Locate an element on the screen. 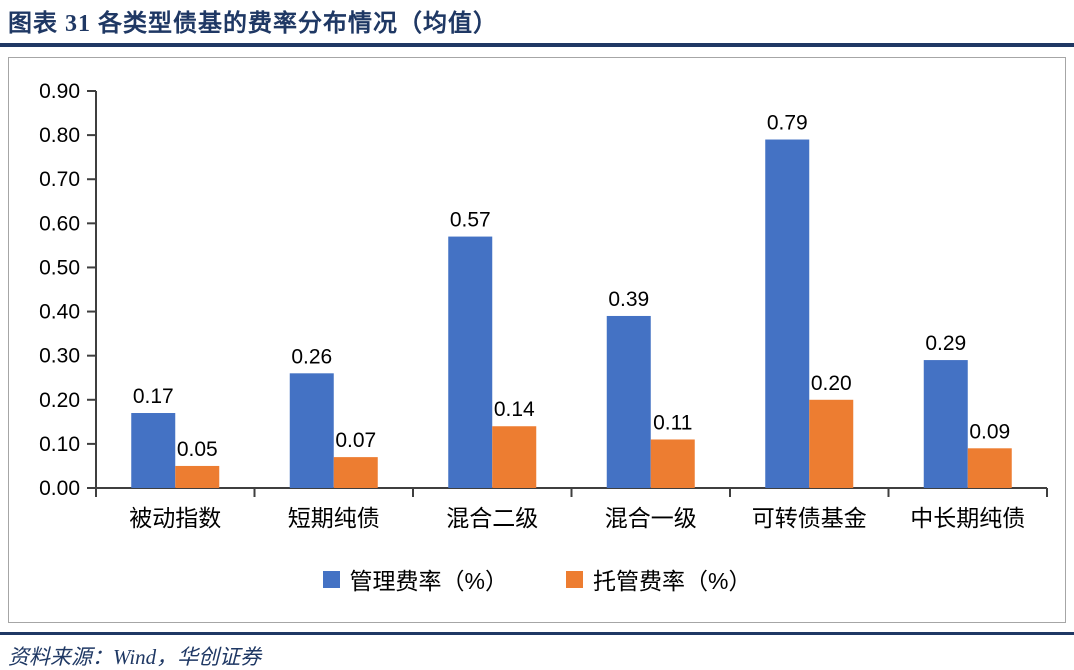 Image resolution: width=1074 pixels, height=670 pixels. y-tick-label: 0.00 is located at coordinates (59, 488).